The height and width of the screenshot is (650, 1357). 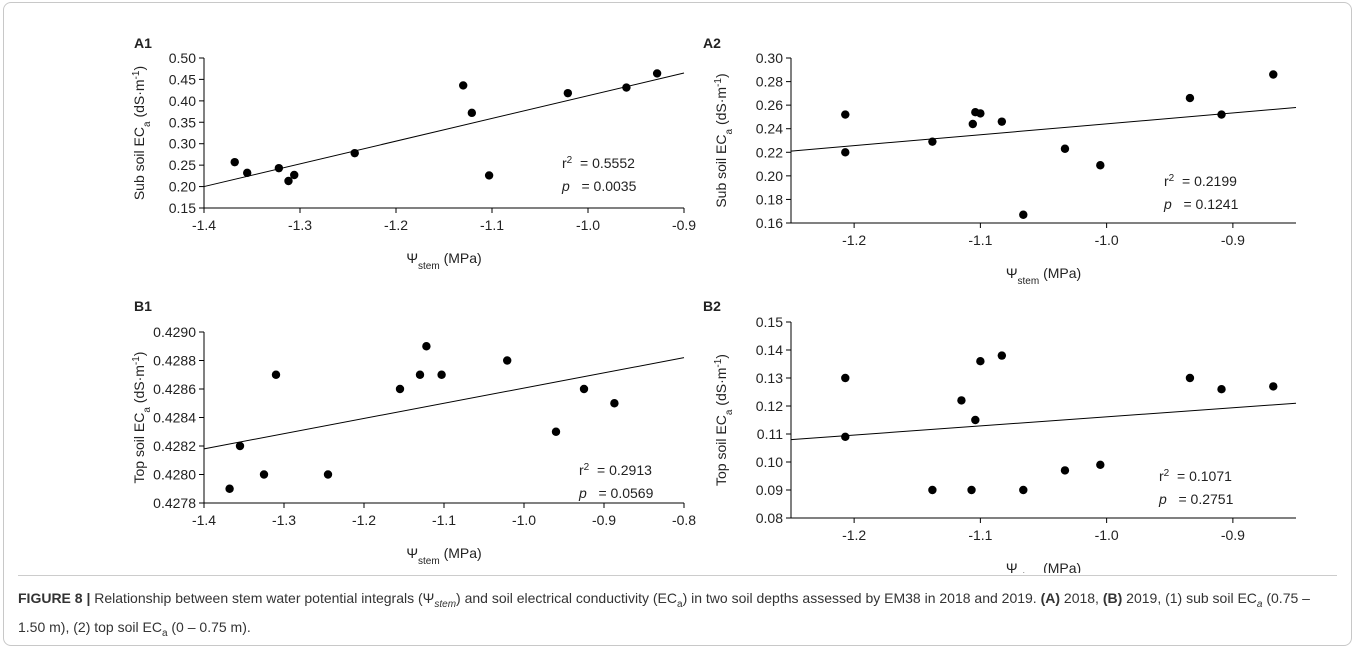 I want to click on y-tick-label: 0.13, so click(x=769, y=378).